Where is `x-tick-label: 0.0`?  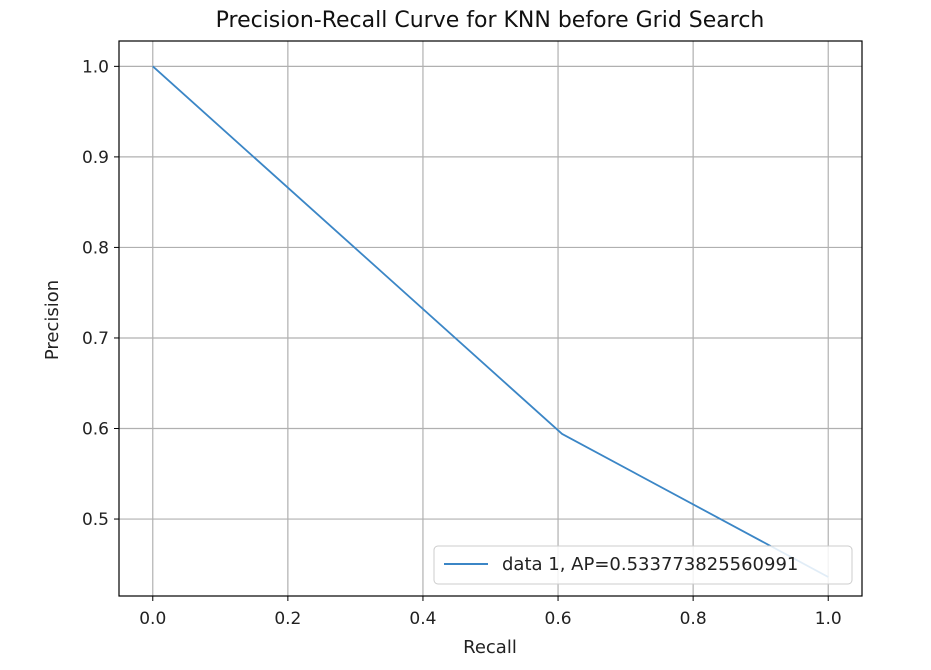
x-tick-label: 0.0 is located at coordinates (152, 619).